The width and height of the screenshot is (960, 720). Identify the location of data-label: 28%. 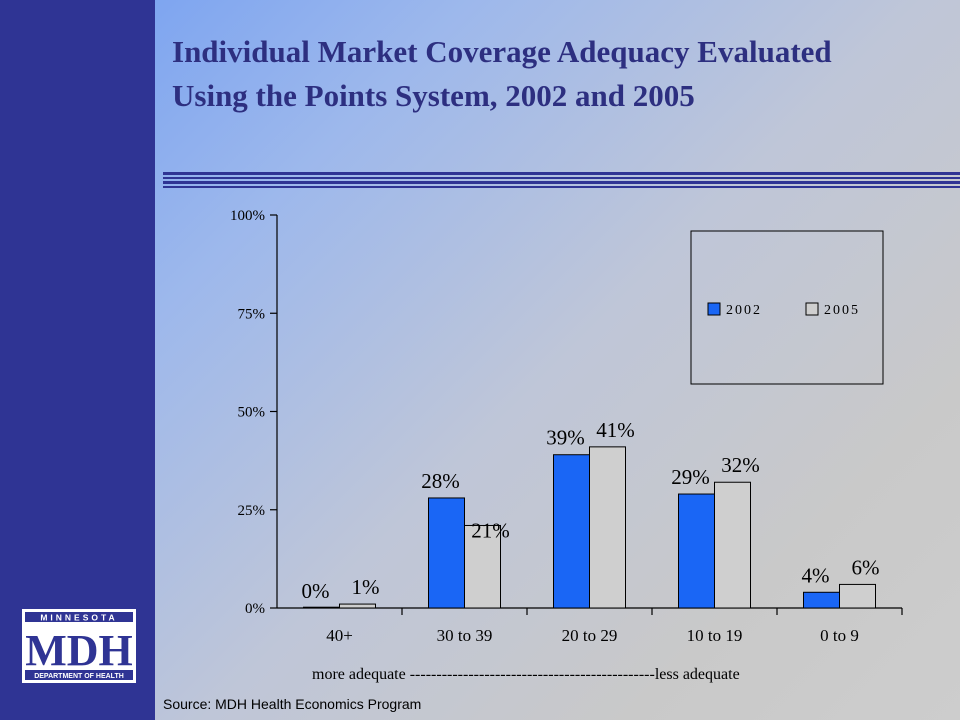
(440, 481).